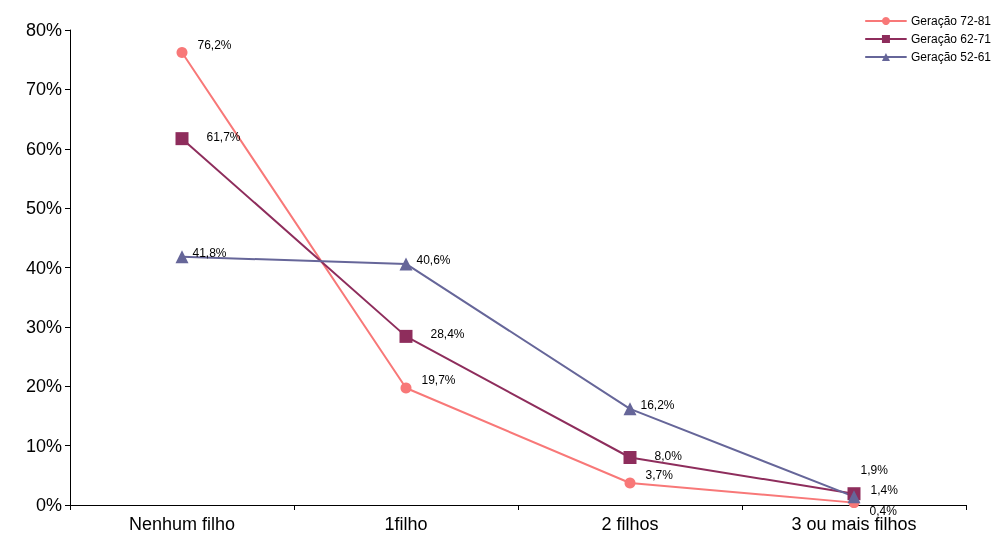  What do you see at coordinates (874, 469) in the screenshot?
I see `data-label: 1,9%` at bounding box center [874, 469].